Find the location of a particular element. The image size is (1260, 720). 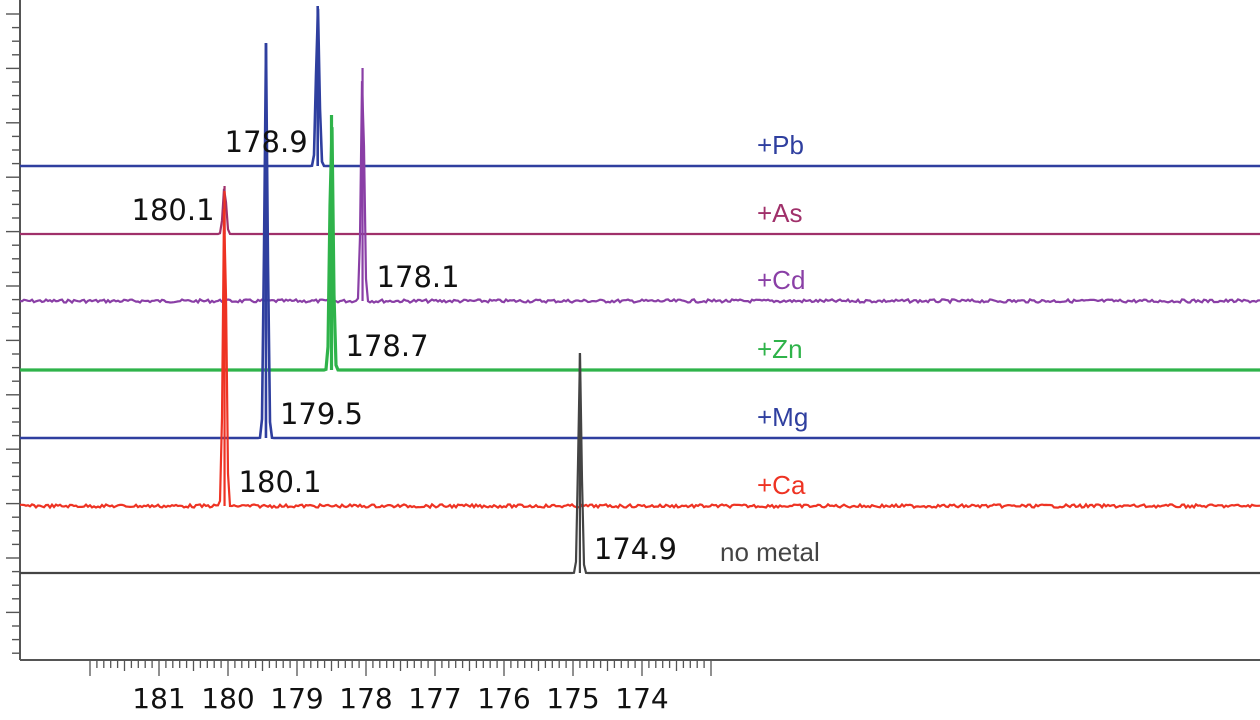

peak-value-label: 174.9 is located at coordinates (635, 549).